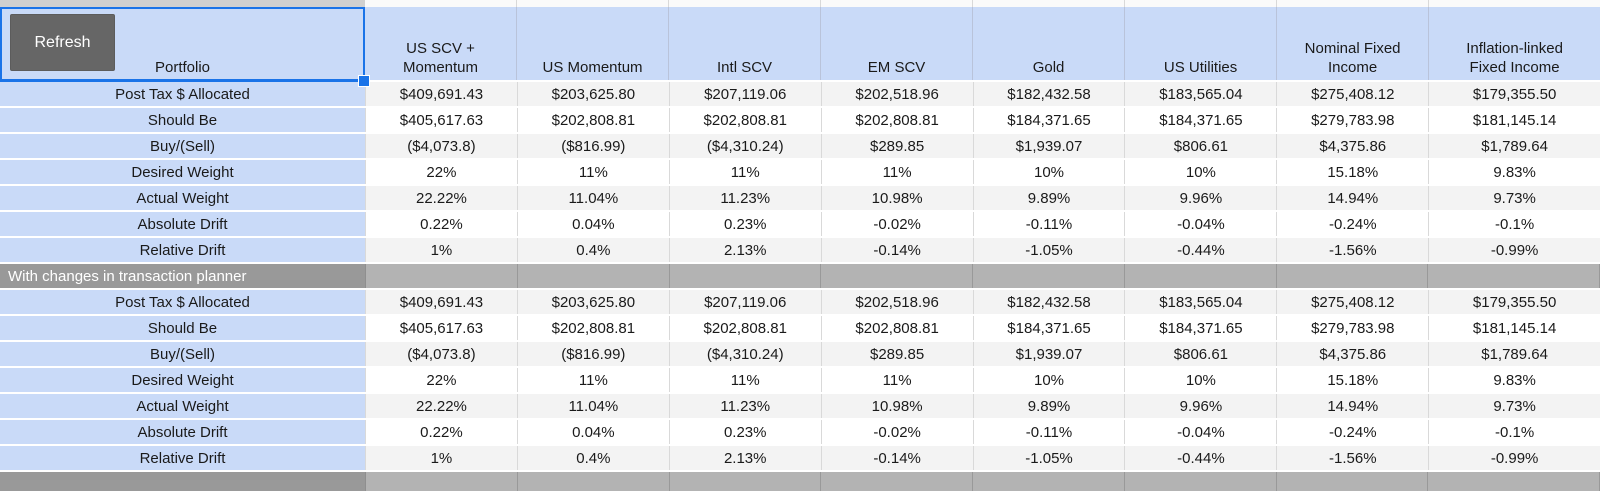  Describe the element at coordinates (745, 354) in the screenshot. I see `value-cell: ($4,310.24)` at that location.